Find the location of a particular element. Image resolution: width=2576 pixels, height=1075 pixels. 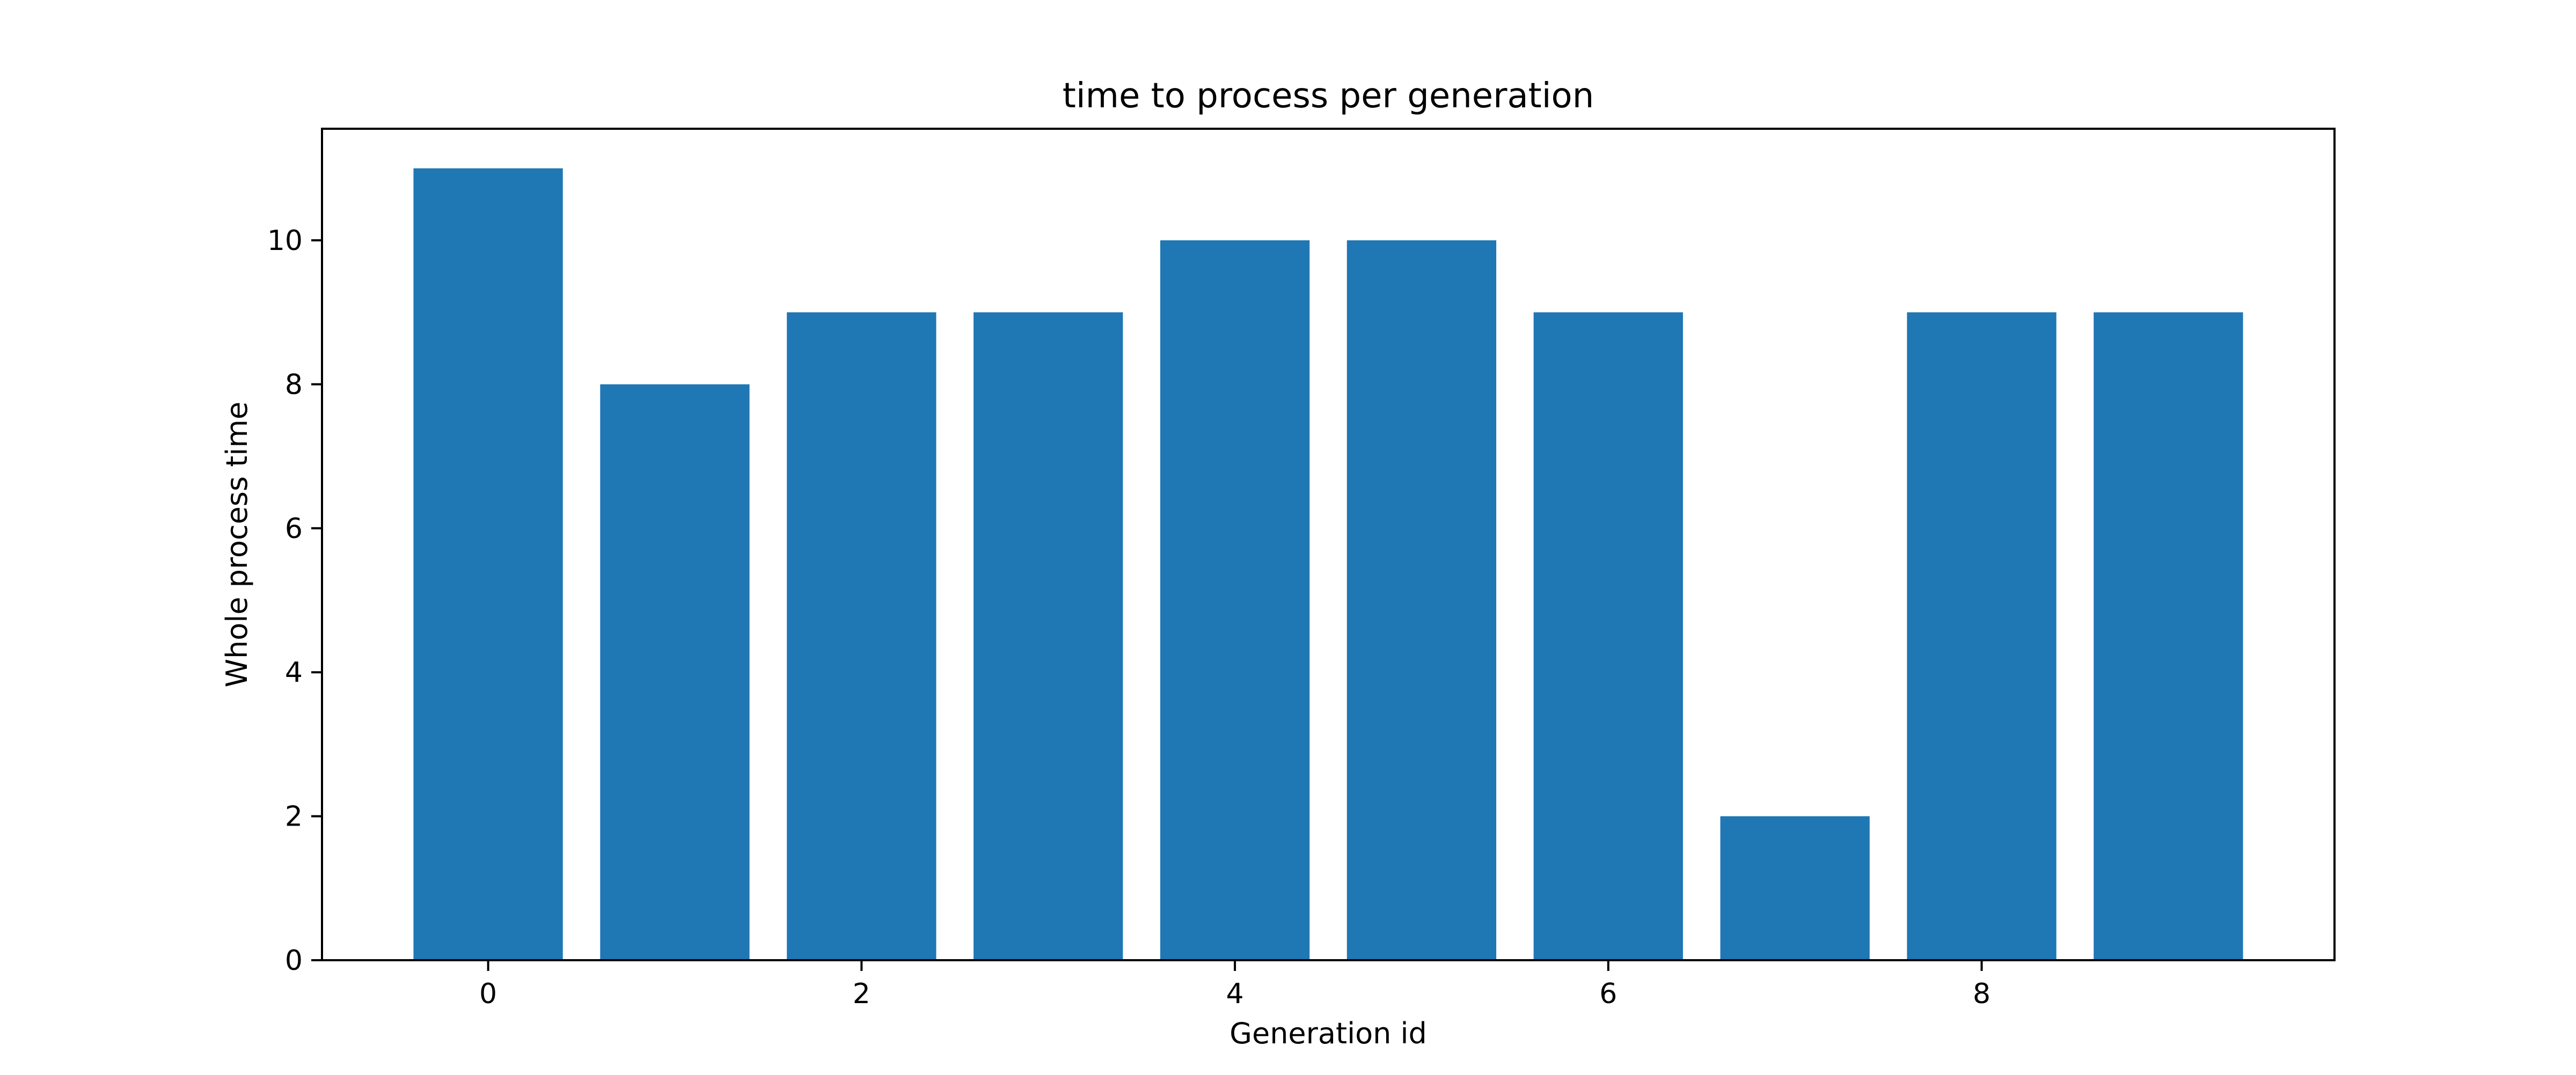

x-tick-label: 8 is located at coordinates (1981, 994).